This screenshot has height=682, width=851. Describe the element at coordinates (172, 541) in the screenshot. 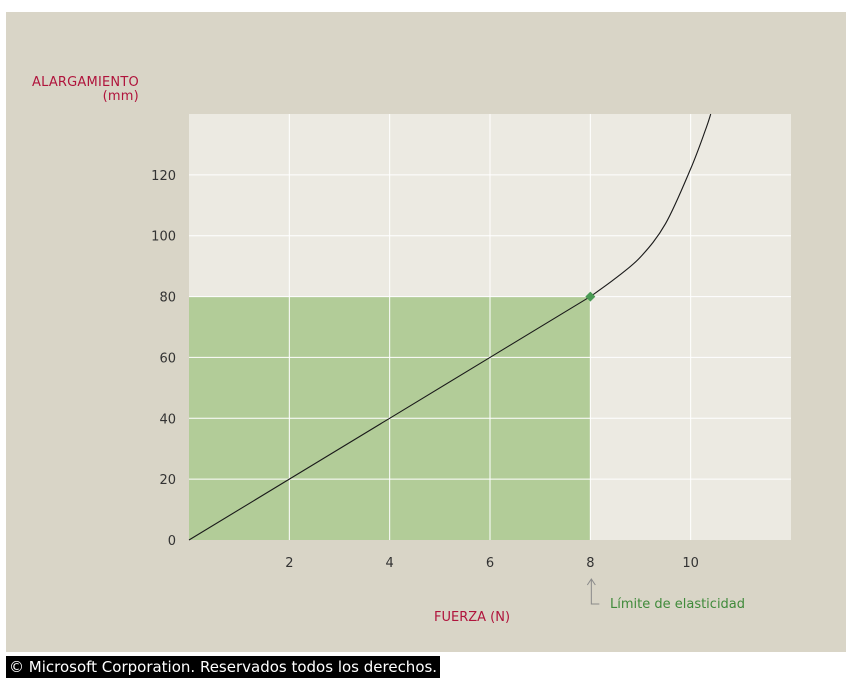

I see `y-tick-label: 0` at that location.